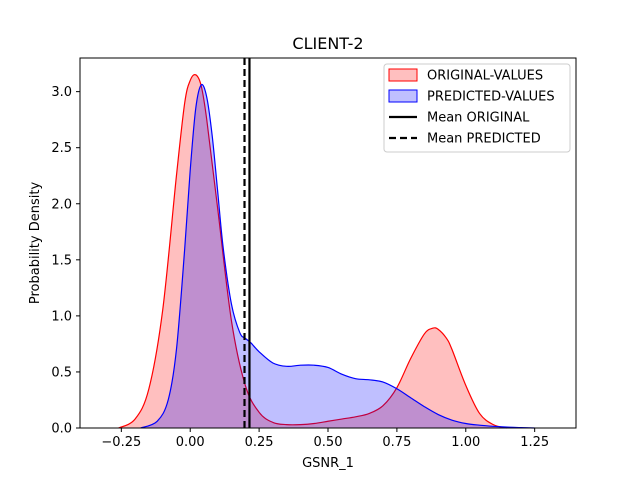 The image size is (640, 480). What do you see at coordinates (61, 204) in the screenshot?
I see `y-tick-label: 2.0` at bounding box center [61, 204].